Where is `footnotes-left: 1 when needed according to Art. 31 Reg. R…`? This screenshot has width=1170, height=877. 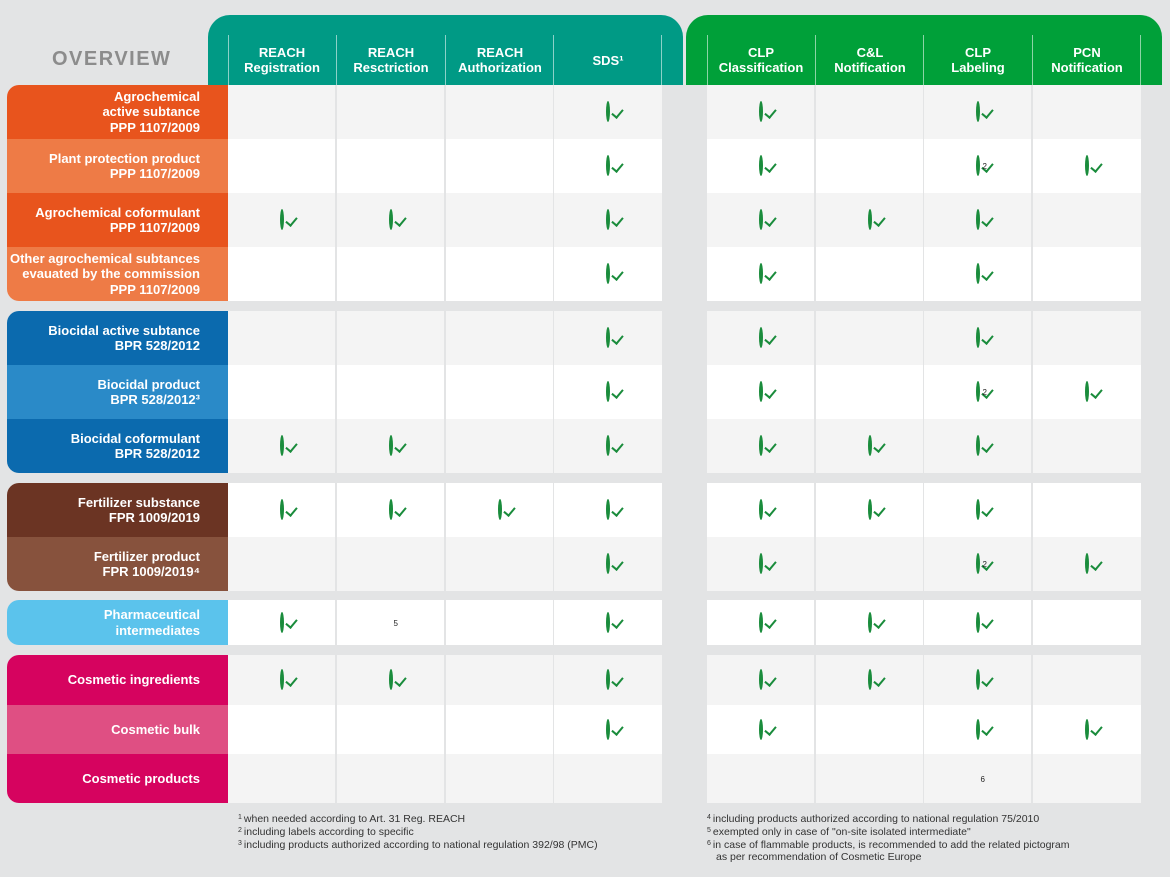
footnotes-left: 1 when needed according to Art. 31 Reg. R… is located at coordinates (418, 831).